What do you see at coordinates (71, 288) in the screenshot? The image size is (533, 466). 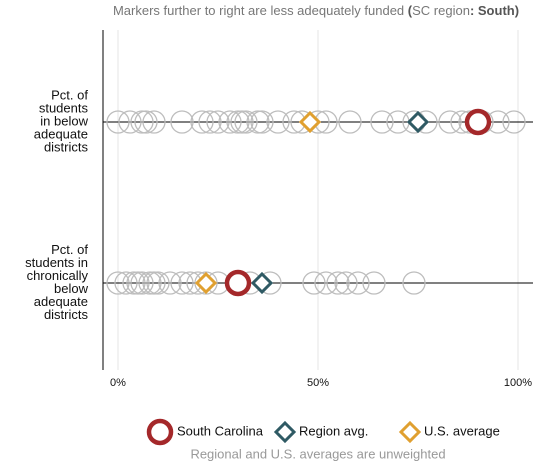 I see `row-label: below` at bounding box center [71, 288].